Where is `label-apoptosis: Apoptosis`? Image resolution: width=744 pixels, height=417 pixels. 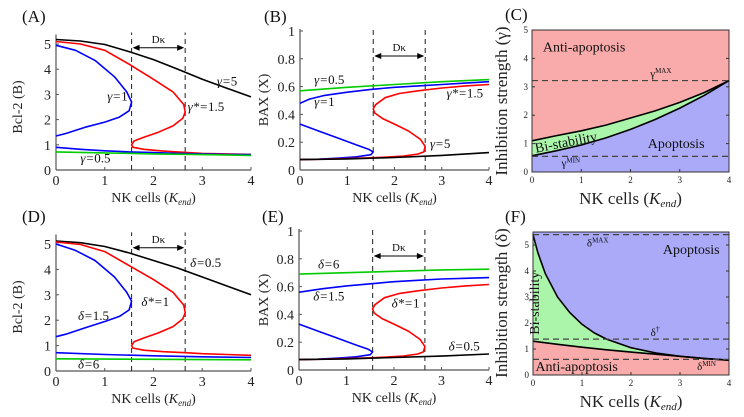 label-apoptosis: Apoptosis is located at coordinates (691, 250).